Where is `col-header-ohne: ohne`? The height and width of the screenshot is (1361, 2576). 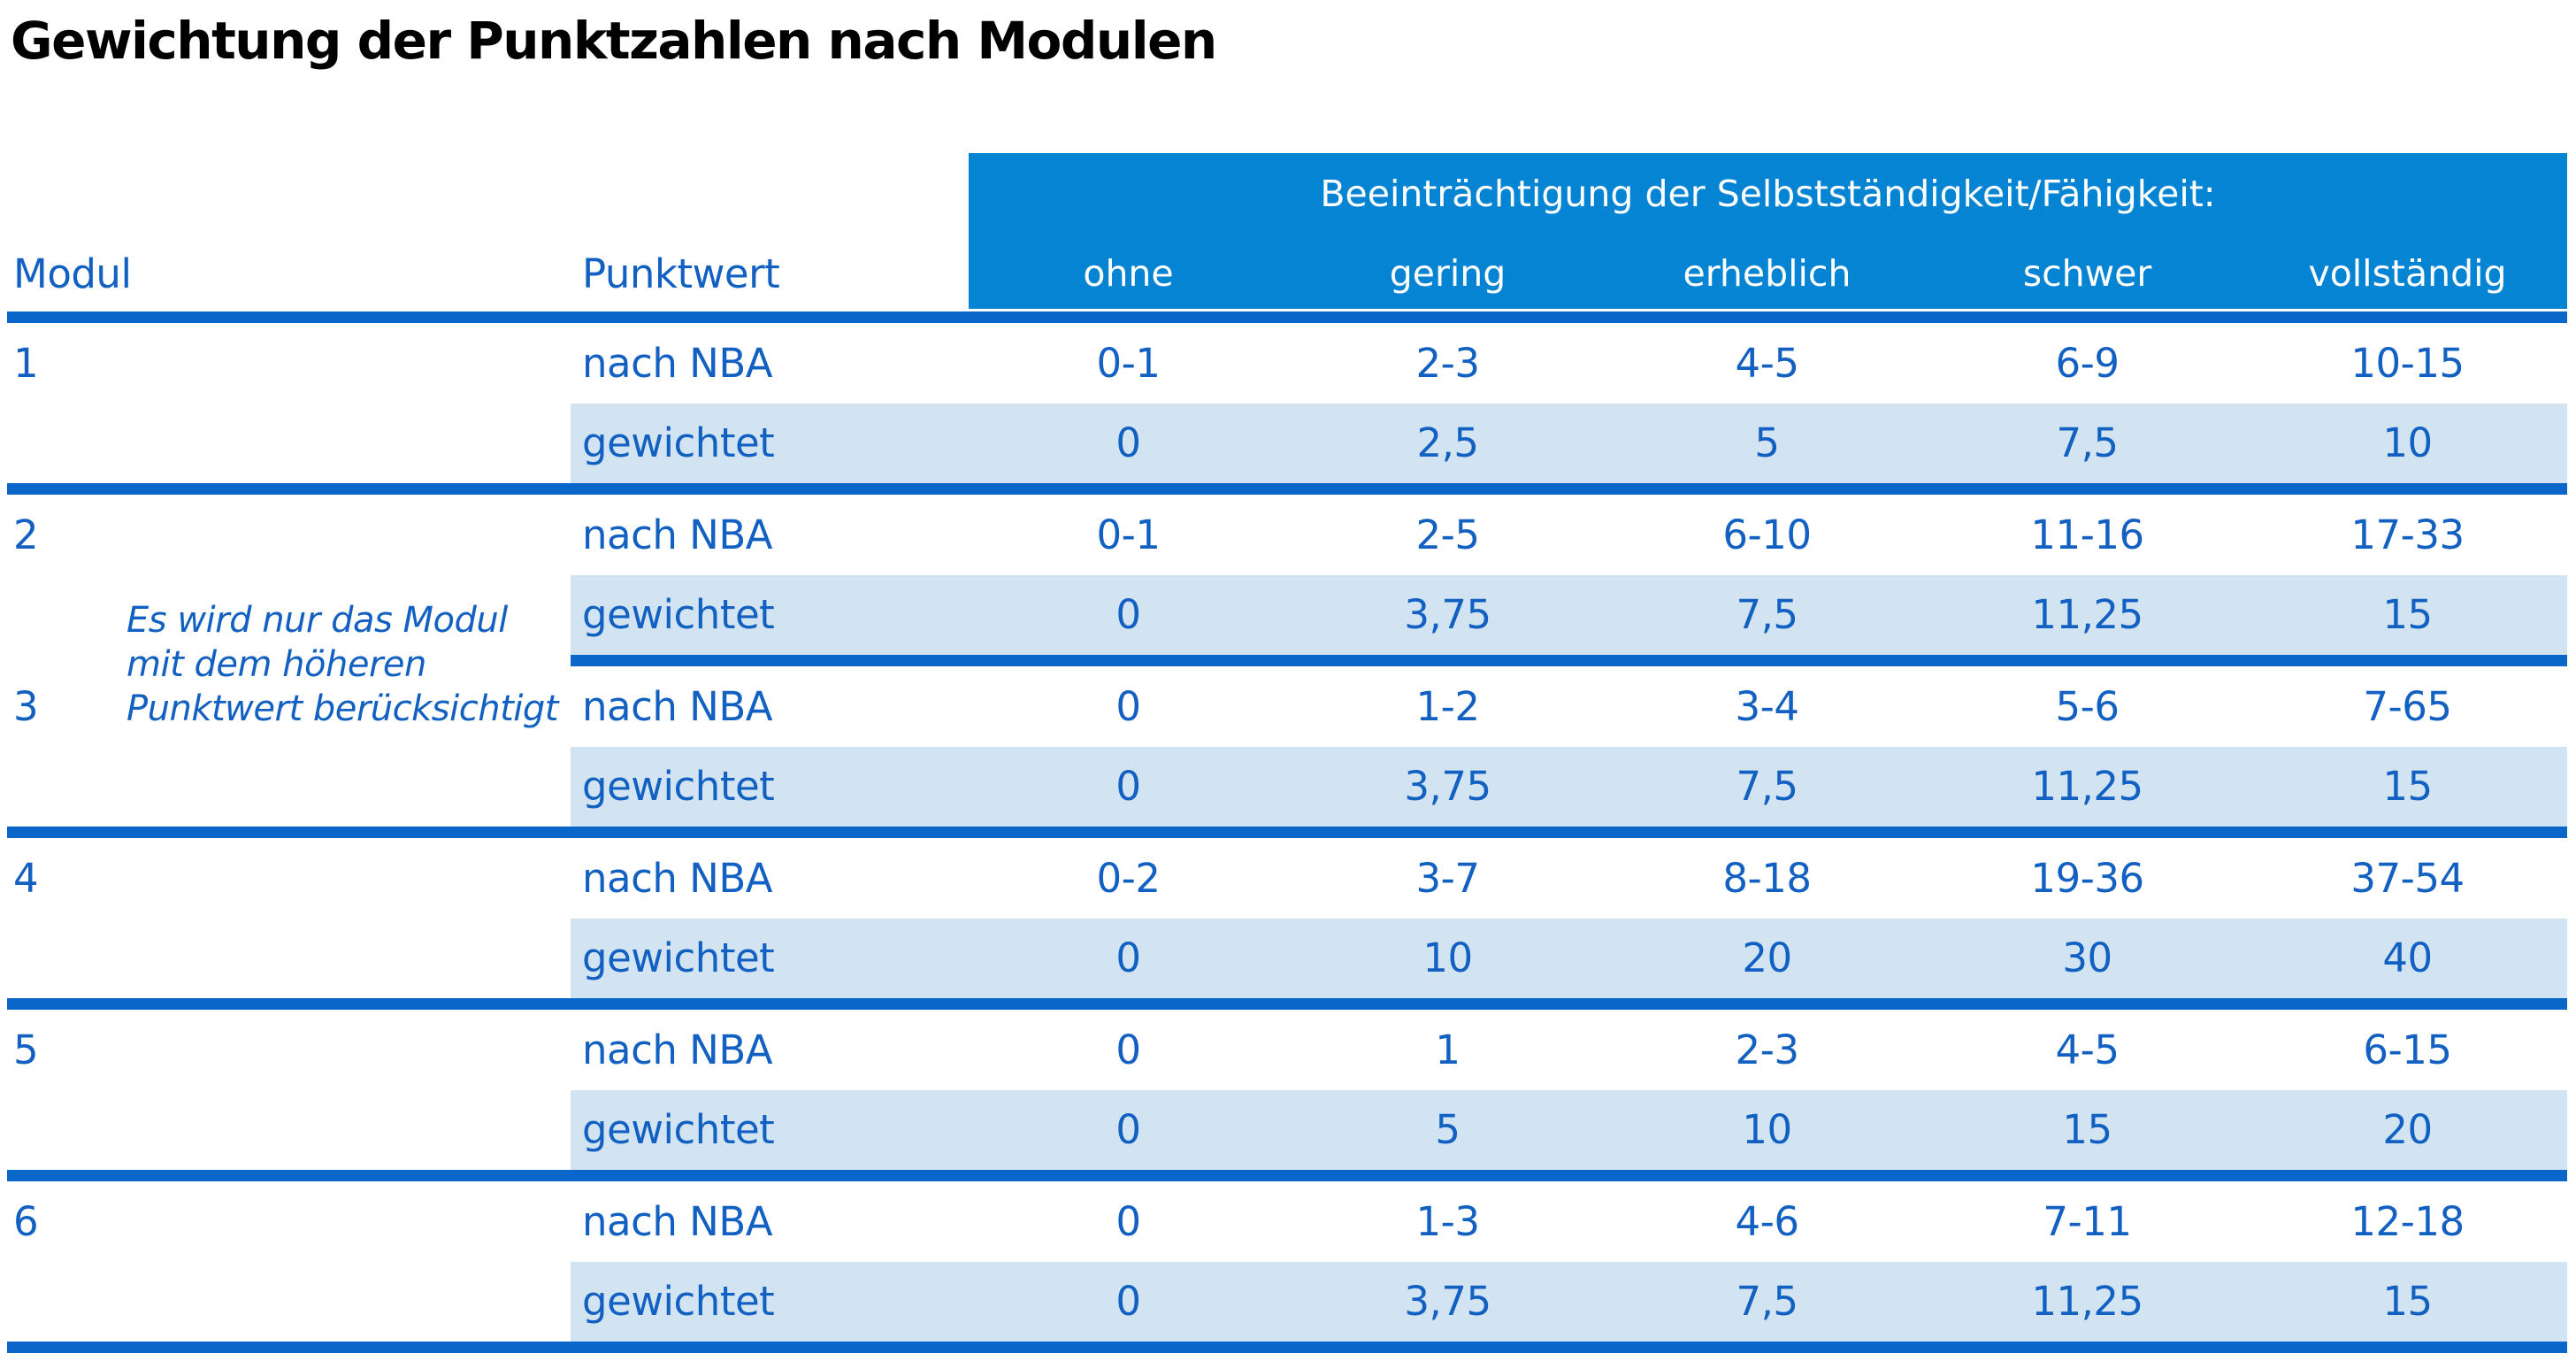 col-header-ohne: ohne is located at coordinates (1128, 273).